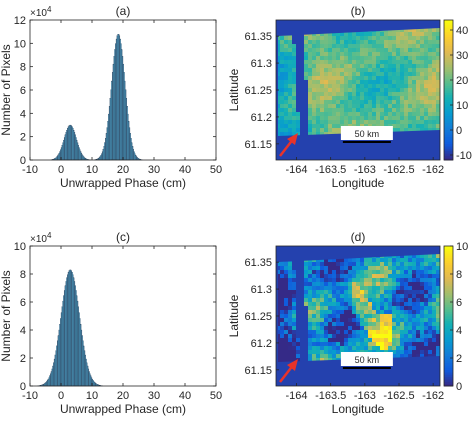 The width and height of the screenshot is (474, 422). What do you see at coordinates (6, 315) in the screenshot?
I see `y-axis-label: Number of Pixels` at bounding box center [6, 315].